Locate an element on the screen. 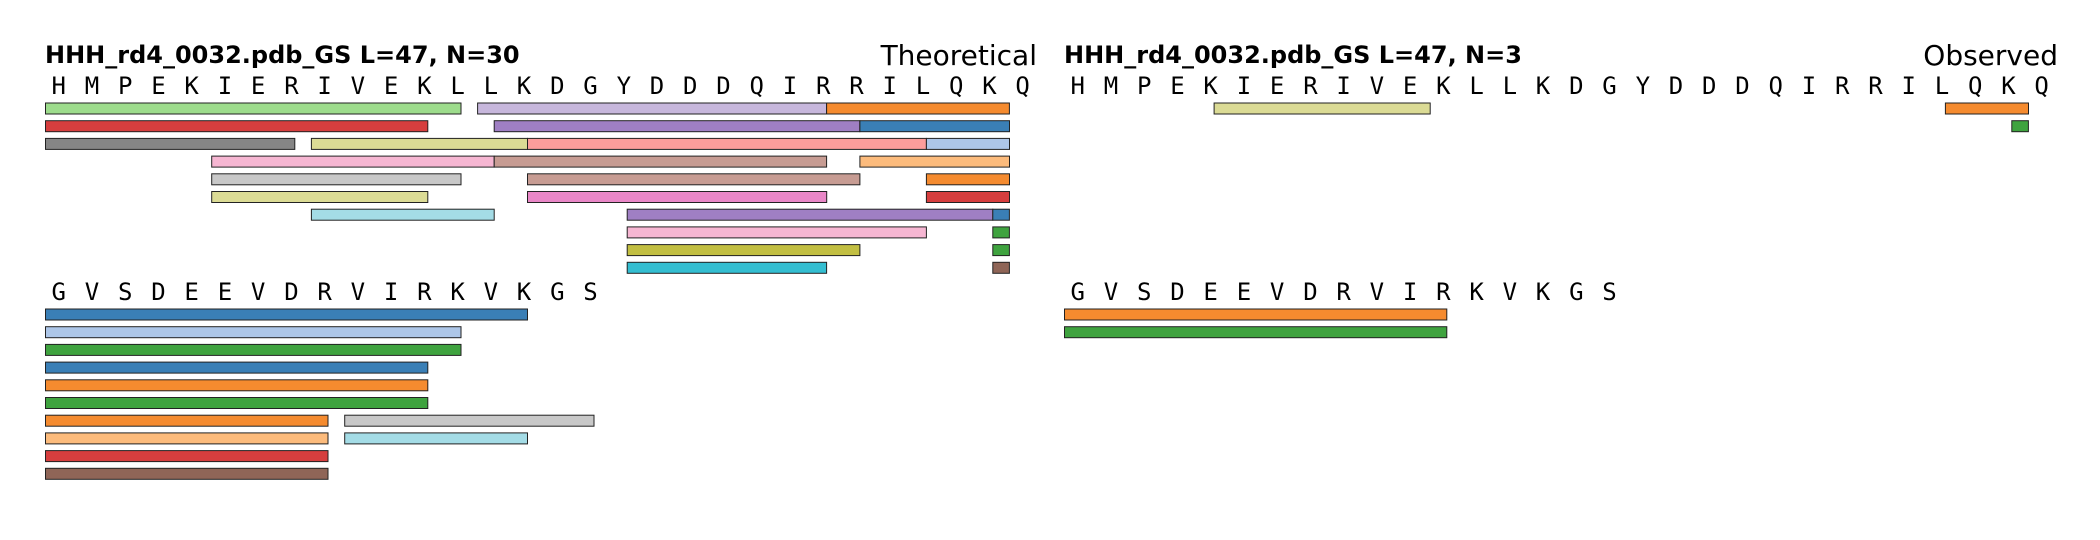 The height and width of the screenshot is (540, 2100). panel-label: Theoretical is located at coordinates (958, 55).